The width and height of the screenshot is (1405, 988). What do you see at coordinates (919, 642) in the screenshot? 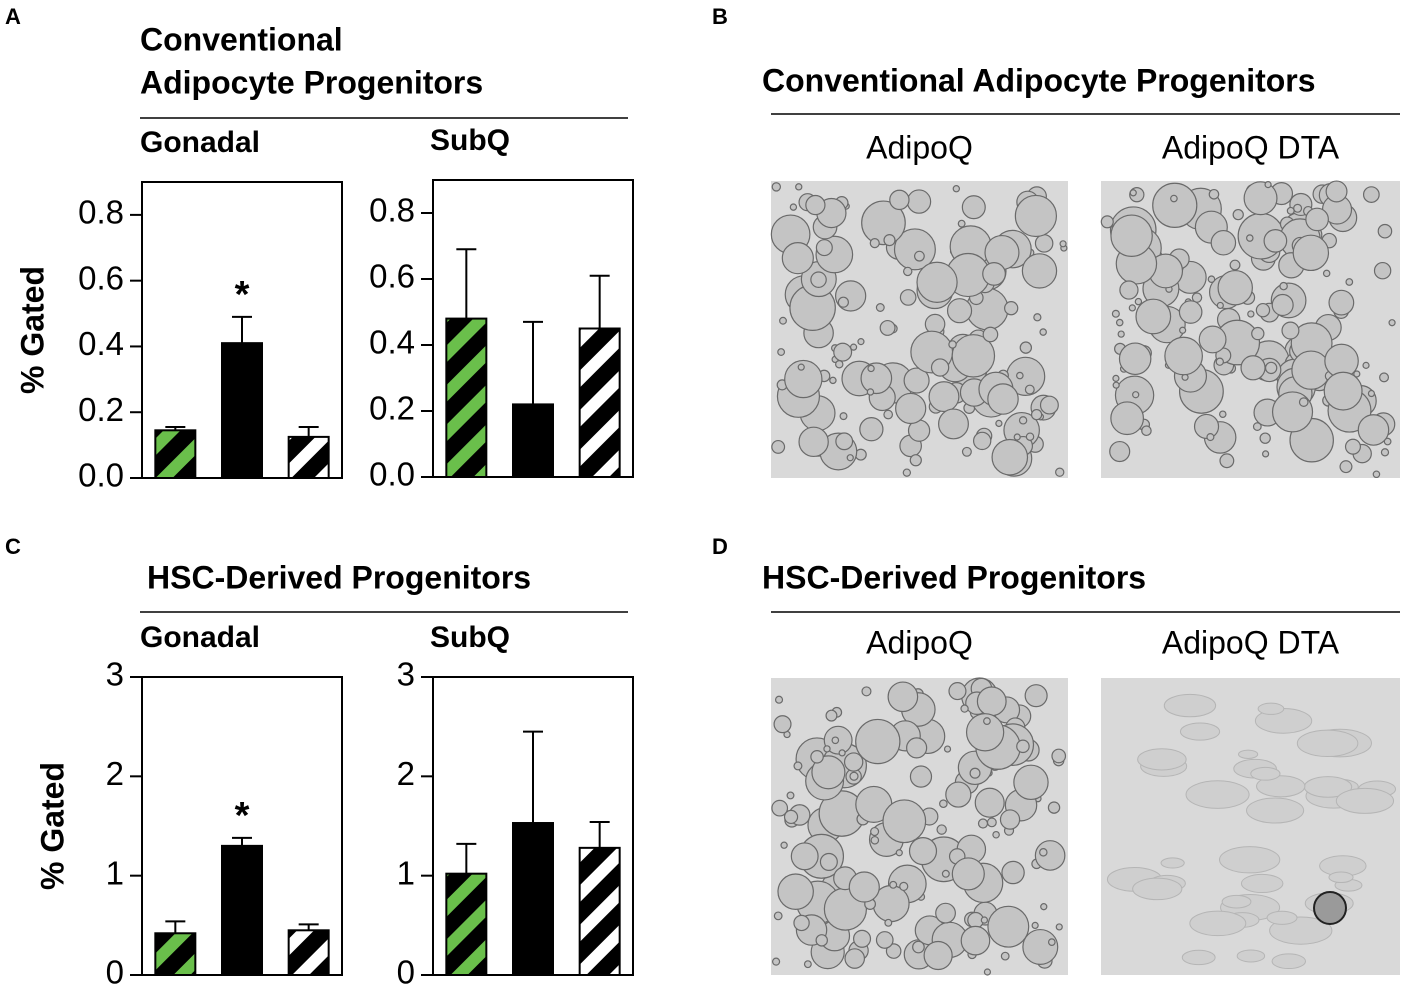
I see `image-label: AdipoQ` at bounding box center [919, 642].